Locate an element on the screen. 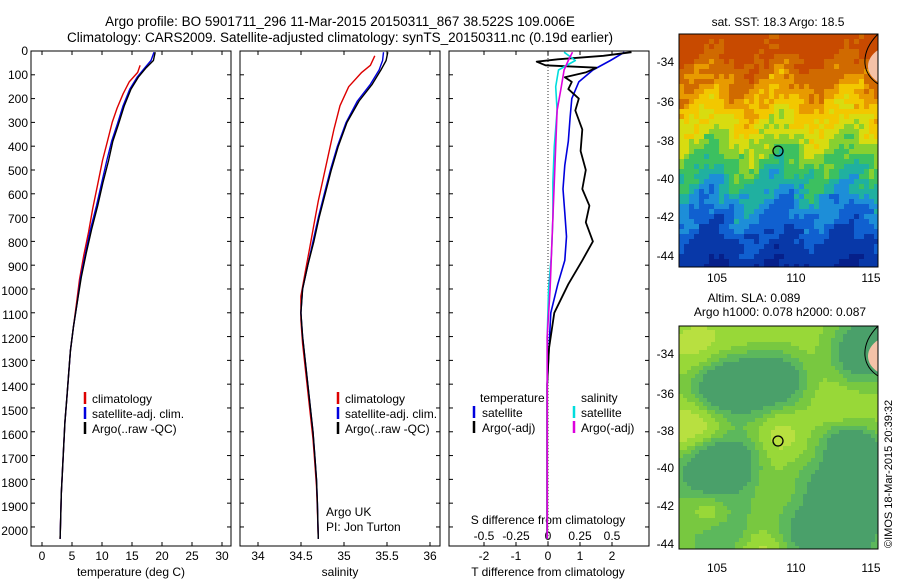 Image resolution: width=900 pixels, height=580 pixels. s-difference-tick-label: 0 is located at coordinates (548, 536).